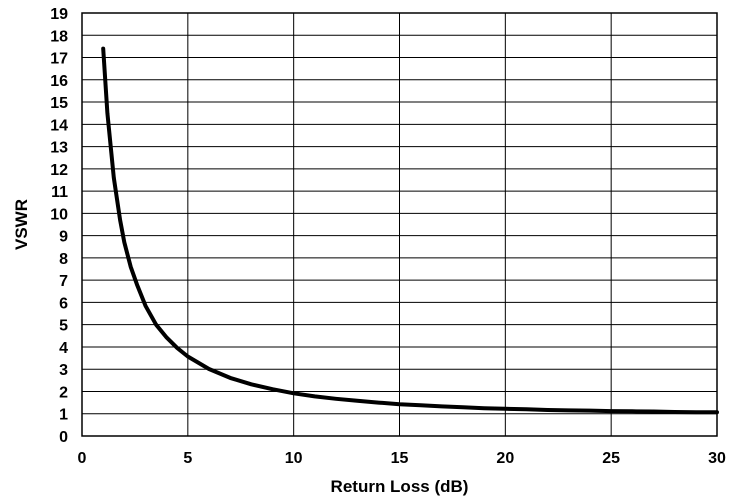 This screenshot has height=501, width=735. Describe the element at coordinates (63, 259) in the screenshot. I see `y-tick-label: 8` at that location.